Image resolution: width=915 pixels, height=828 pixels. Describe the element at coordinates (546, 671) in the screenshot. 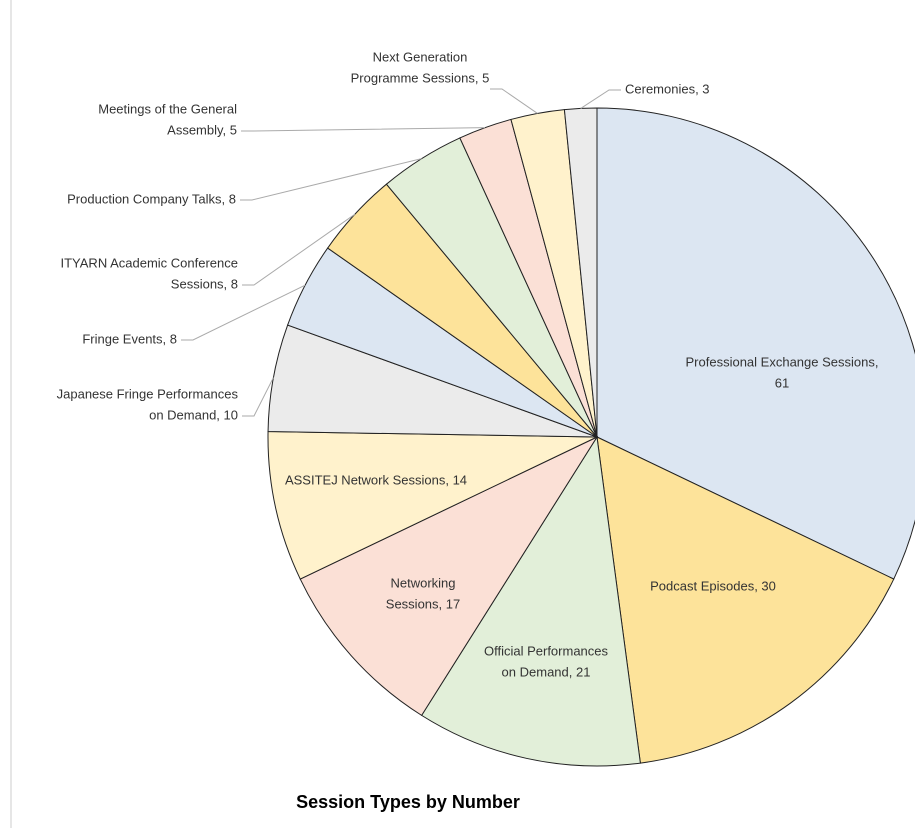

I see `slice-label: on Demand, 21` at that location.